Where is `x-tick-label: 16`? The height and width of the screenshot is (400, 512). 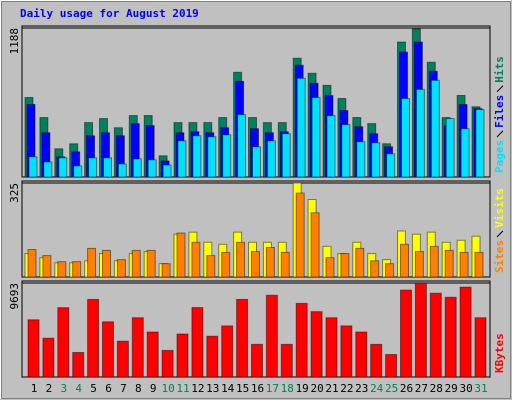
x-tick-label: 16 is located at coordinates (257, 388).